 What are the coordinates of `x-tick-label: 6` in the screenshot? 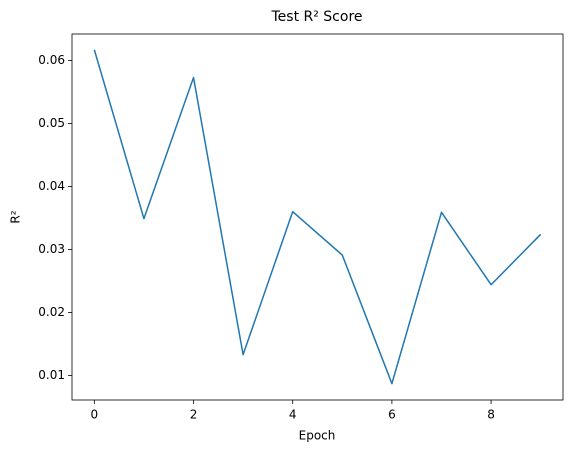 It's located at (392, 415).